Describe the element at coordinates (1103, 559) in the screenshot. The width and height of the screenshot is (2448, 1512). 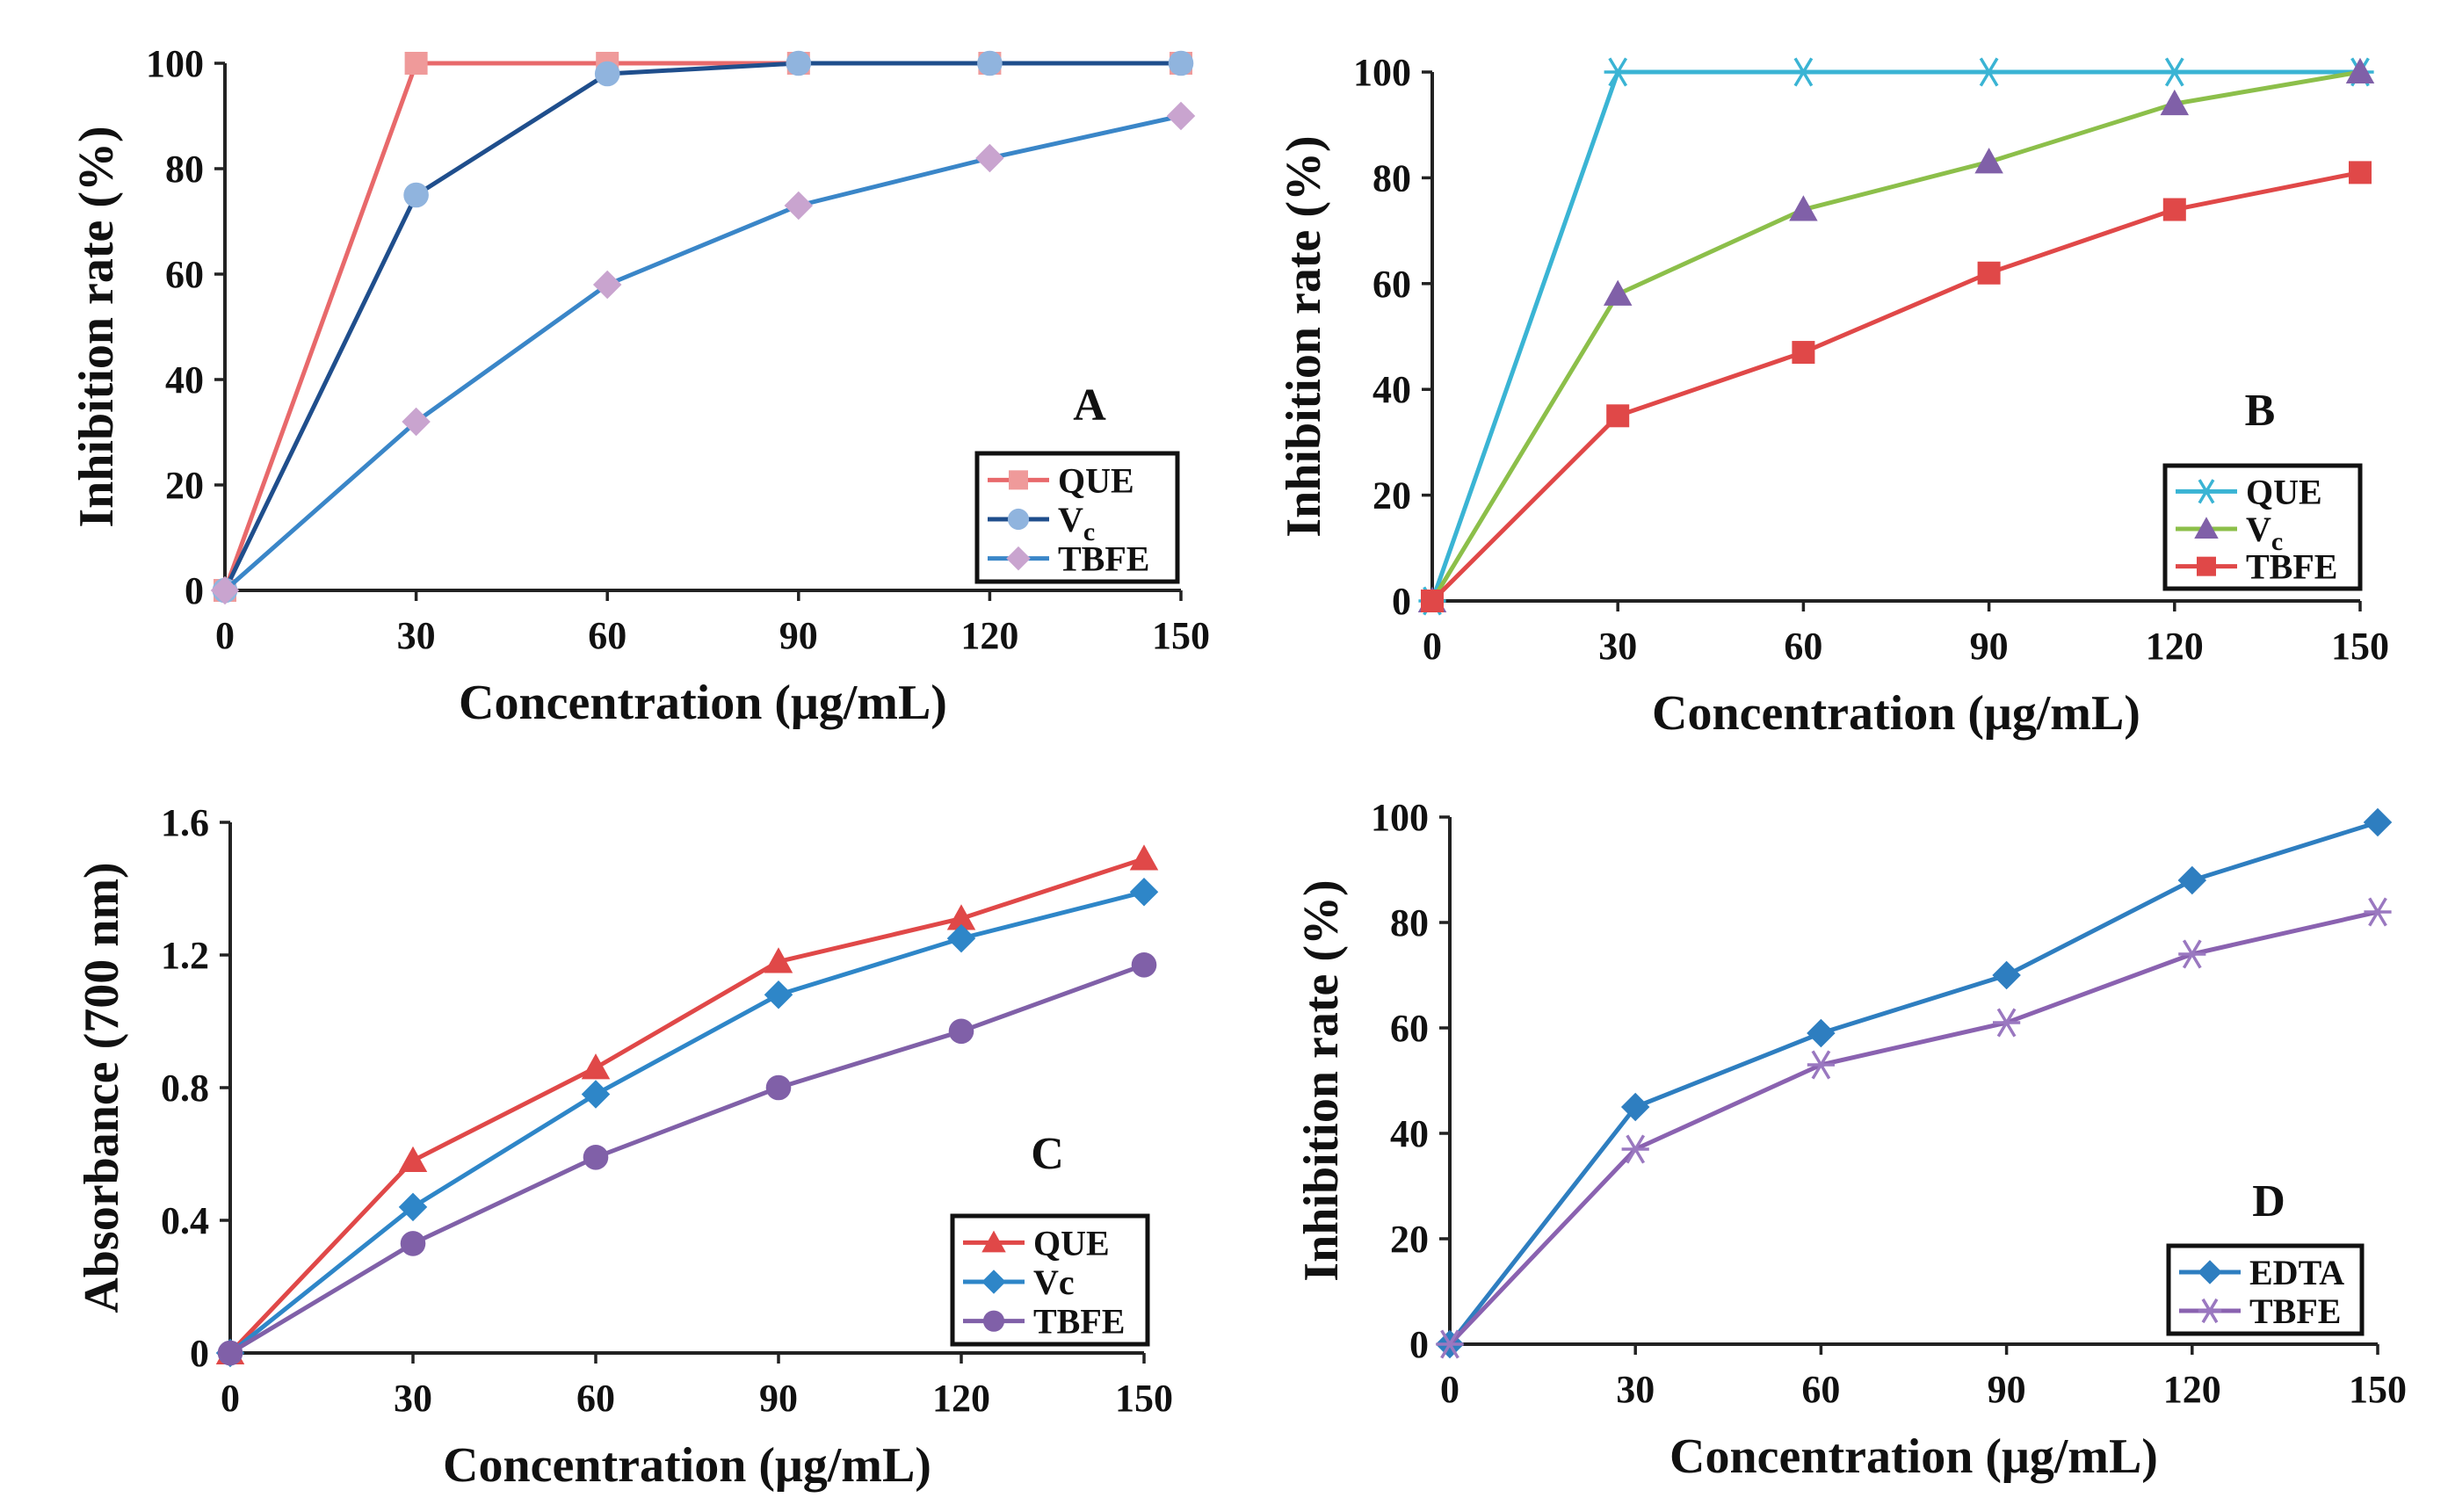
I see `panel-a-legend-label: TBFE` at that location.